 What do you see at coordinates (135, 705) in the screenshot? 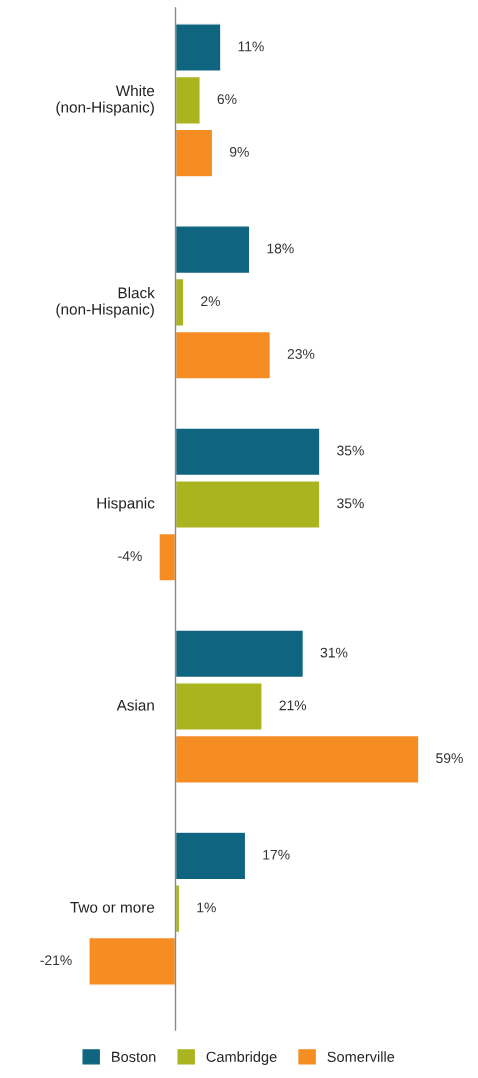
I see `y-tick-label: Asian` at bounding box center [135, 705].